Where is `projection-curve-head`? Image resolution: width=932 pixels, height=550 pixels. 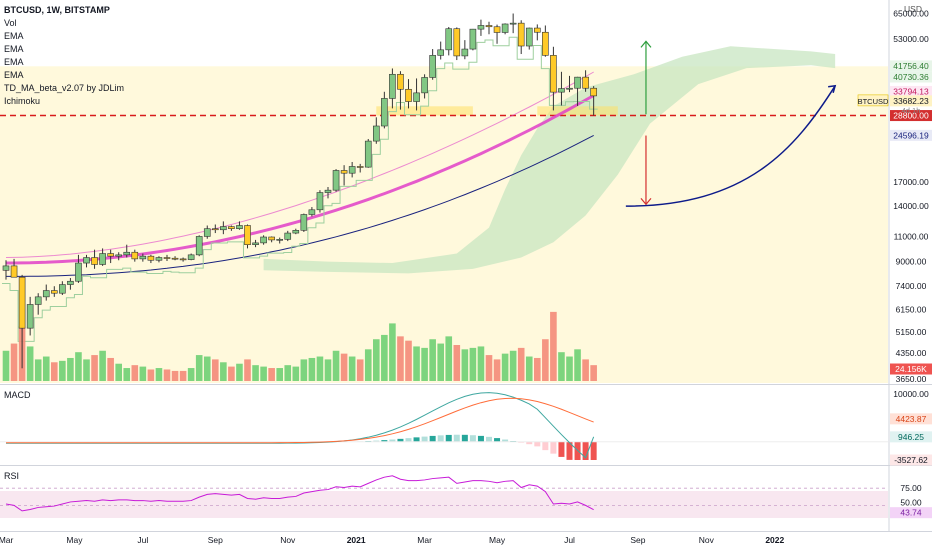 projection-curve-head is located at coordinates (832, 88).